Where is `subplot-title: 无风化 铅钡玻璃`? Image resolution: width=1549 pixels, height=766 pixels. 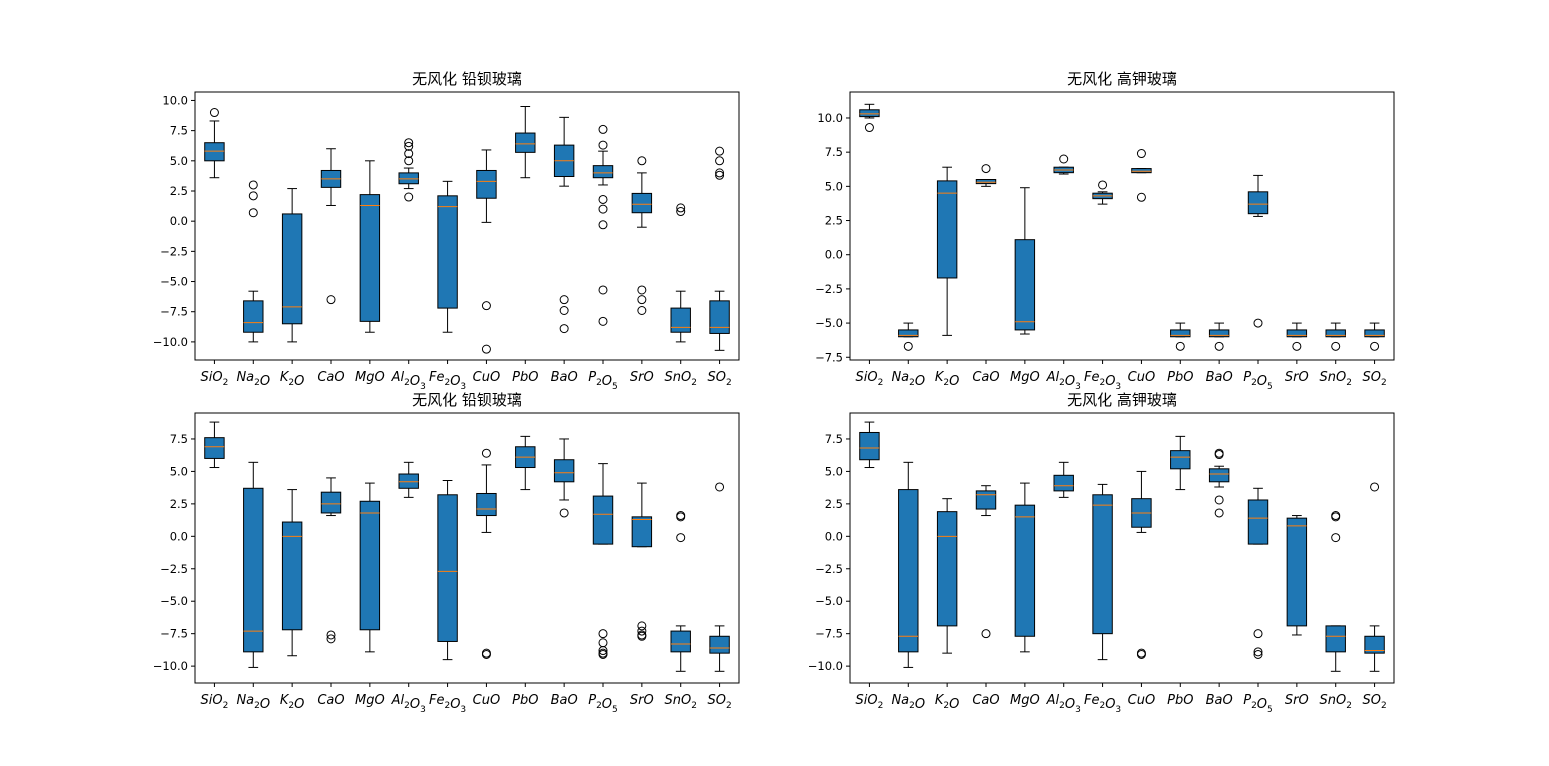 subplot-title: 无风化 铅钡玻璃 is located at coordinates (467, 79).